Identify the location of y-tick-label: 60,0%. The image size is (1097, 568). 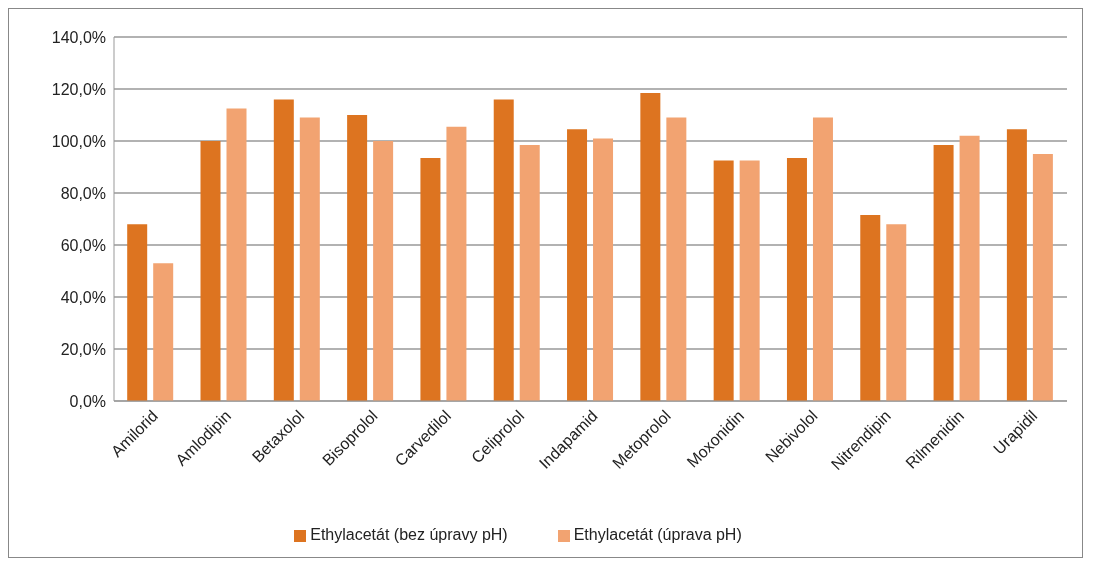
(83, 245).